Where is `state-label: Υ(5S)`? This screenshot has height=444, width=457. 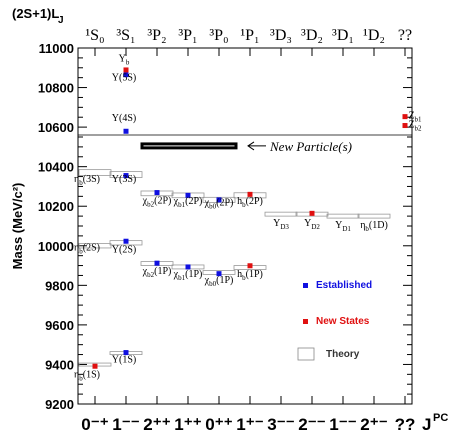 state-label: Υ(5S) is located at coordinates (124, 78).